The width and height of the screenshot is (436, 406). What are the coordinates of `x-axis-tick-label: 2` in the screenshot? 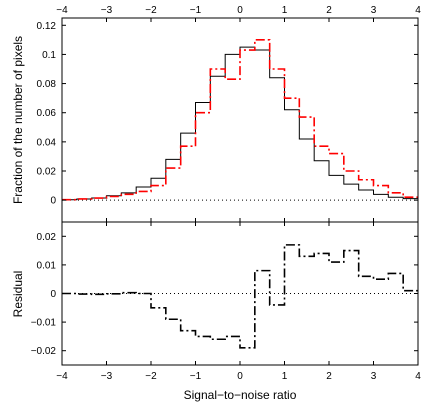 It's located at (329, 376).